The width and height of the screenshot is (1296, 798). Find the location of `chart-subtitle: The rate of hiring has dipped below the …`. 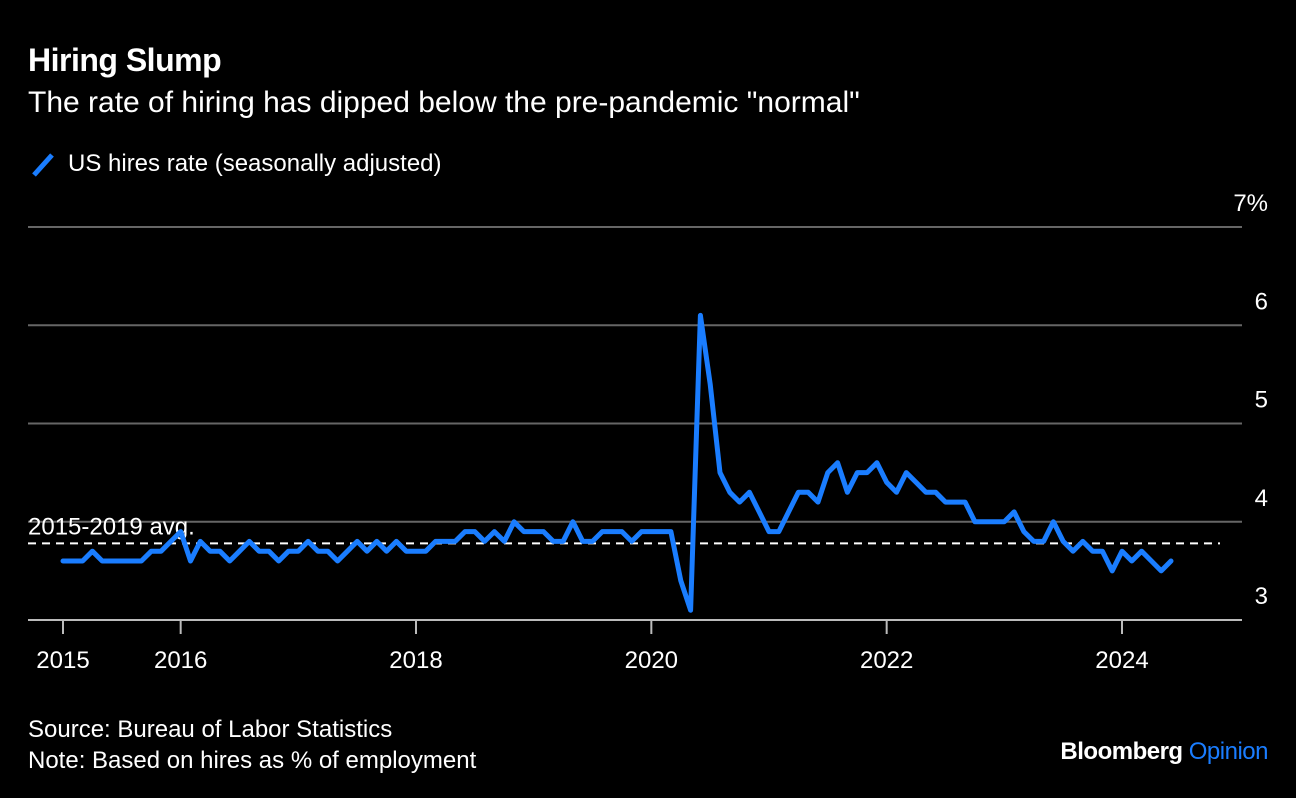

chart-subtitle: The rate of hiring has dipped below the … is located at coordinates (444, 102).